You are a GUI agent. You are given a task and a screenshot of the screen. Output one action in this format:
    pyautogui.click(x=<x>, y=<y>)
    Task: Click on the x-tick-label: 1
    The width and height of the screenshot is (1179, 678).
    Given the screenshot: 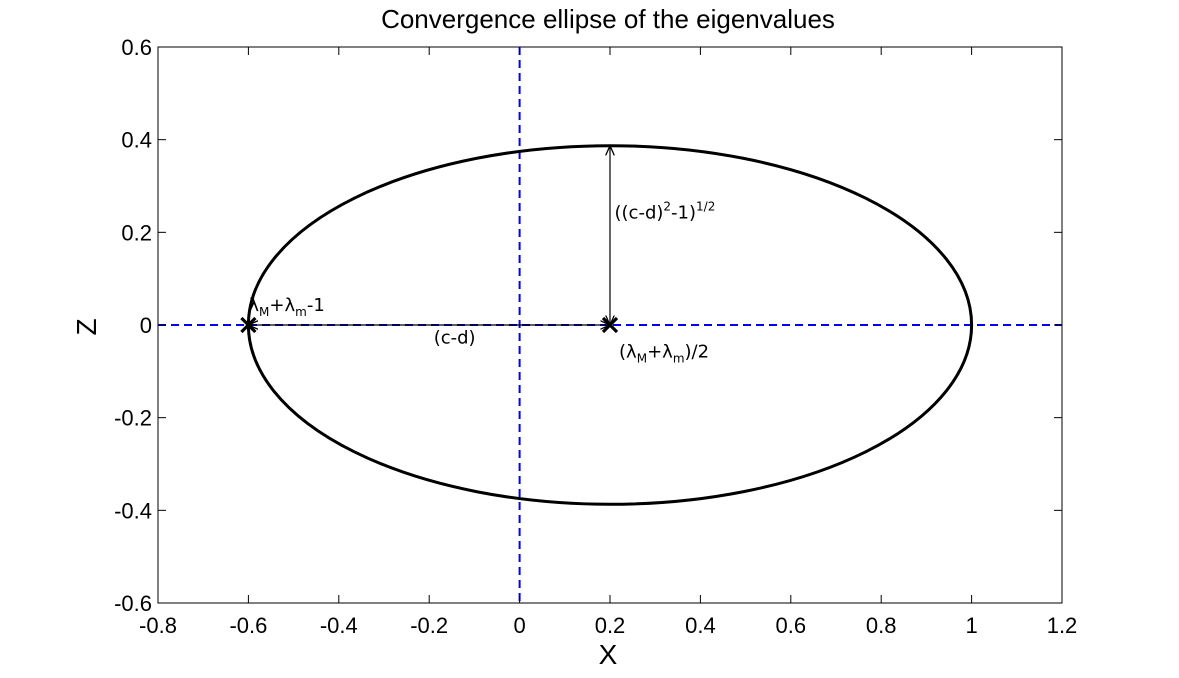 What is the action you would take?
    pyautogui.click(x=971, y=625)
    